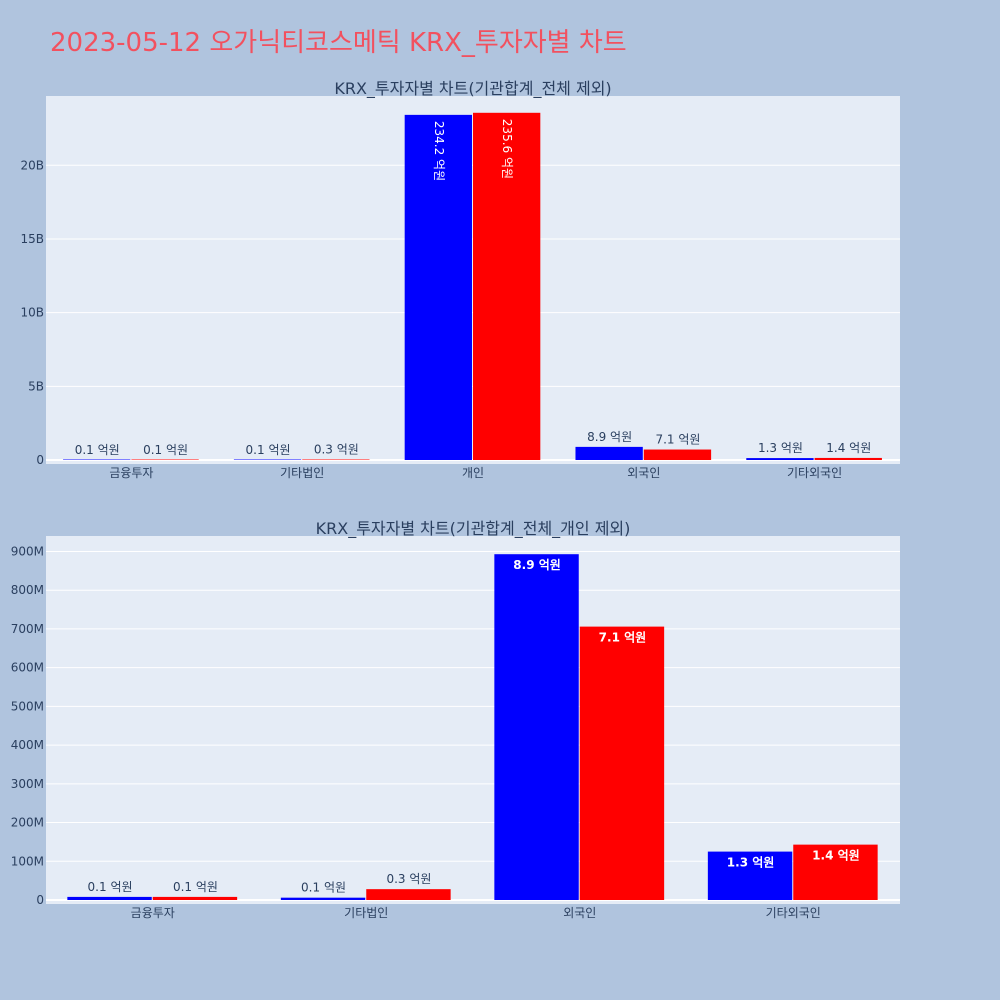 This screenshot has width=1000, height=1000. What do you see at coordinates (32, 313) in the screenshot?
I see `y-tick-label: 10B` at bounding box center [32, 313].